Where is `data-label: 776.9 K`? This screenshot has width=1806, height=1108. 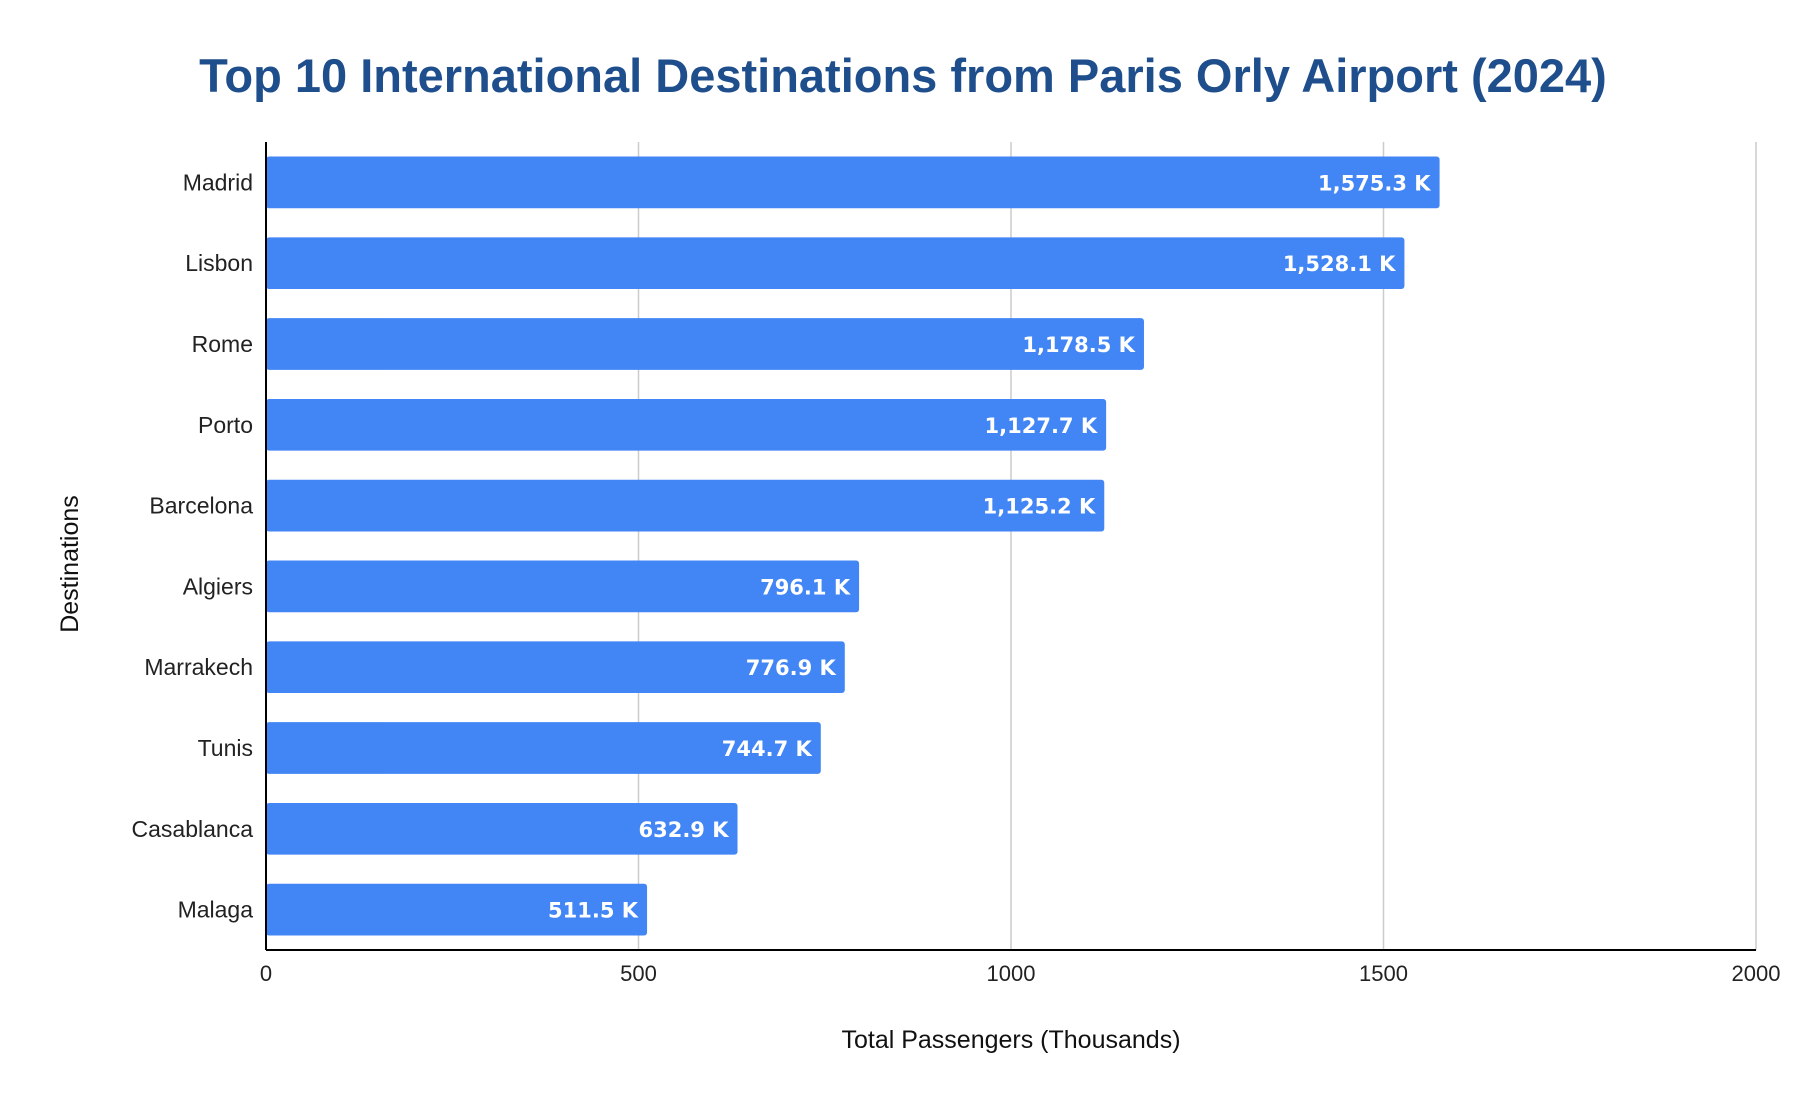 data-label: 776.9 K is located at coordinates (791, 668).